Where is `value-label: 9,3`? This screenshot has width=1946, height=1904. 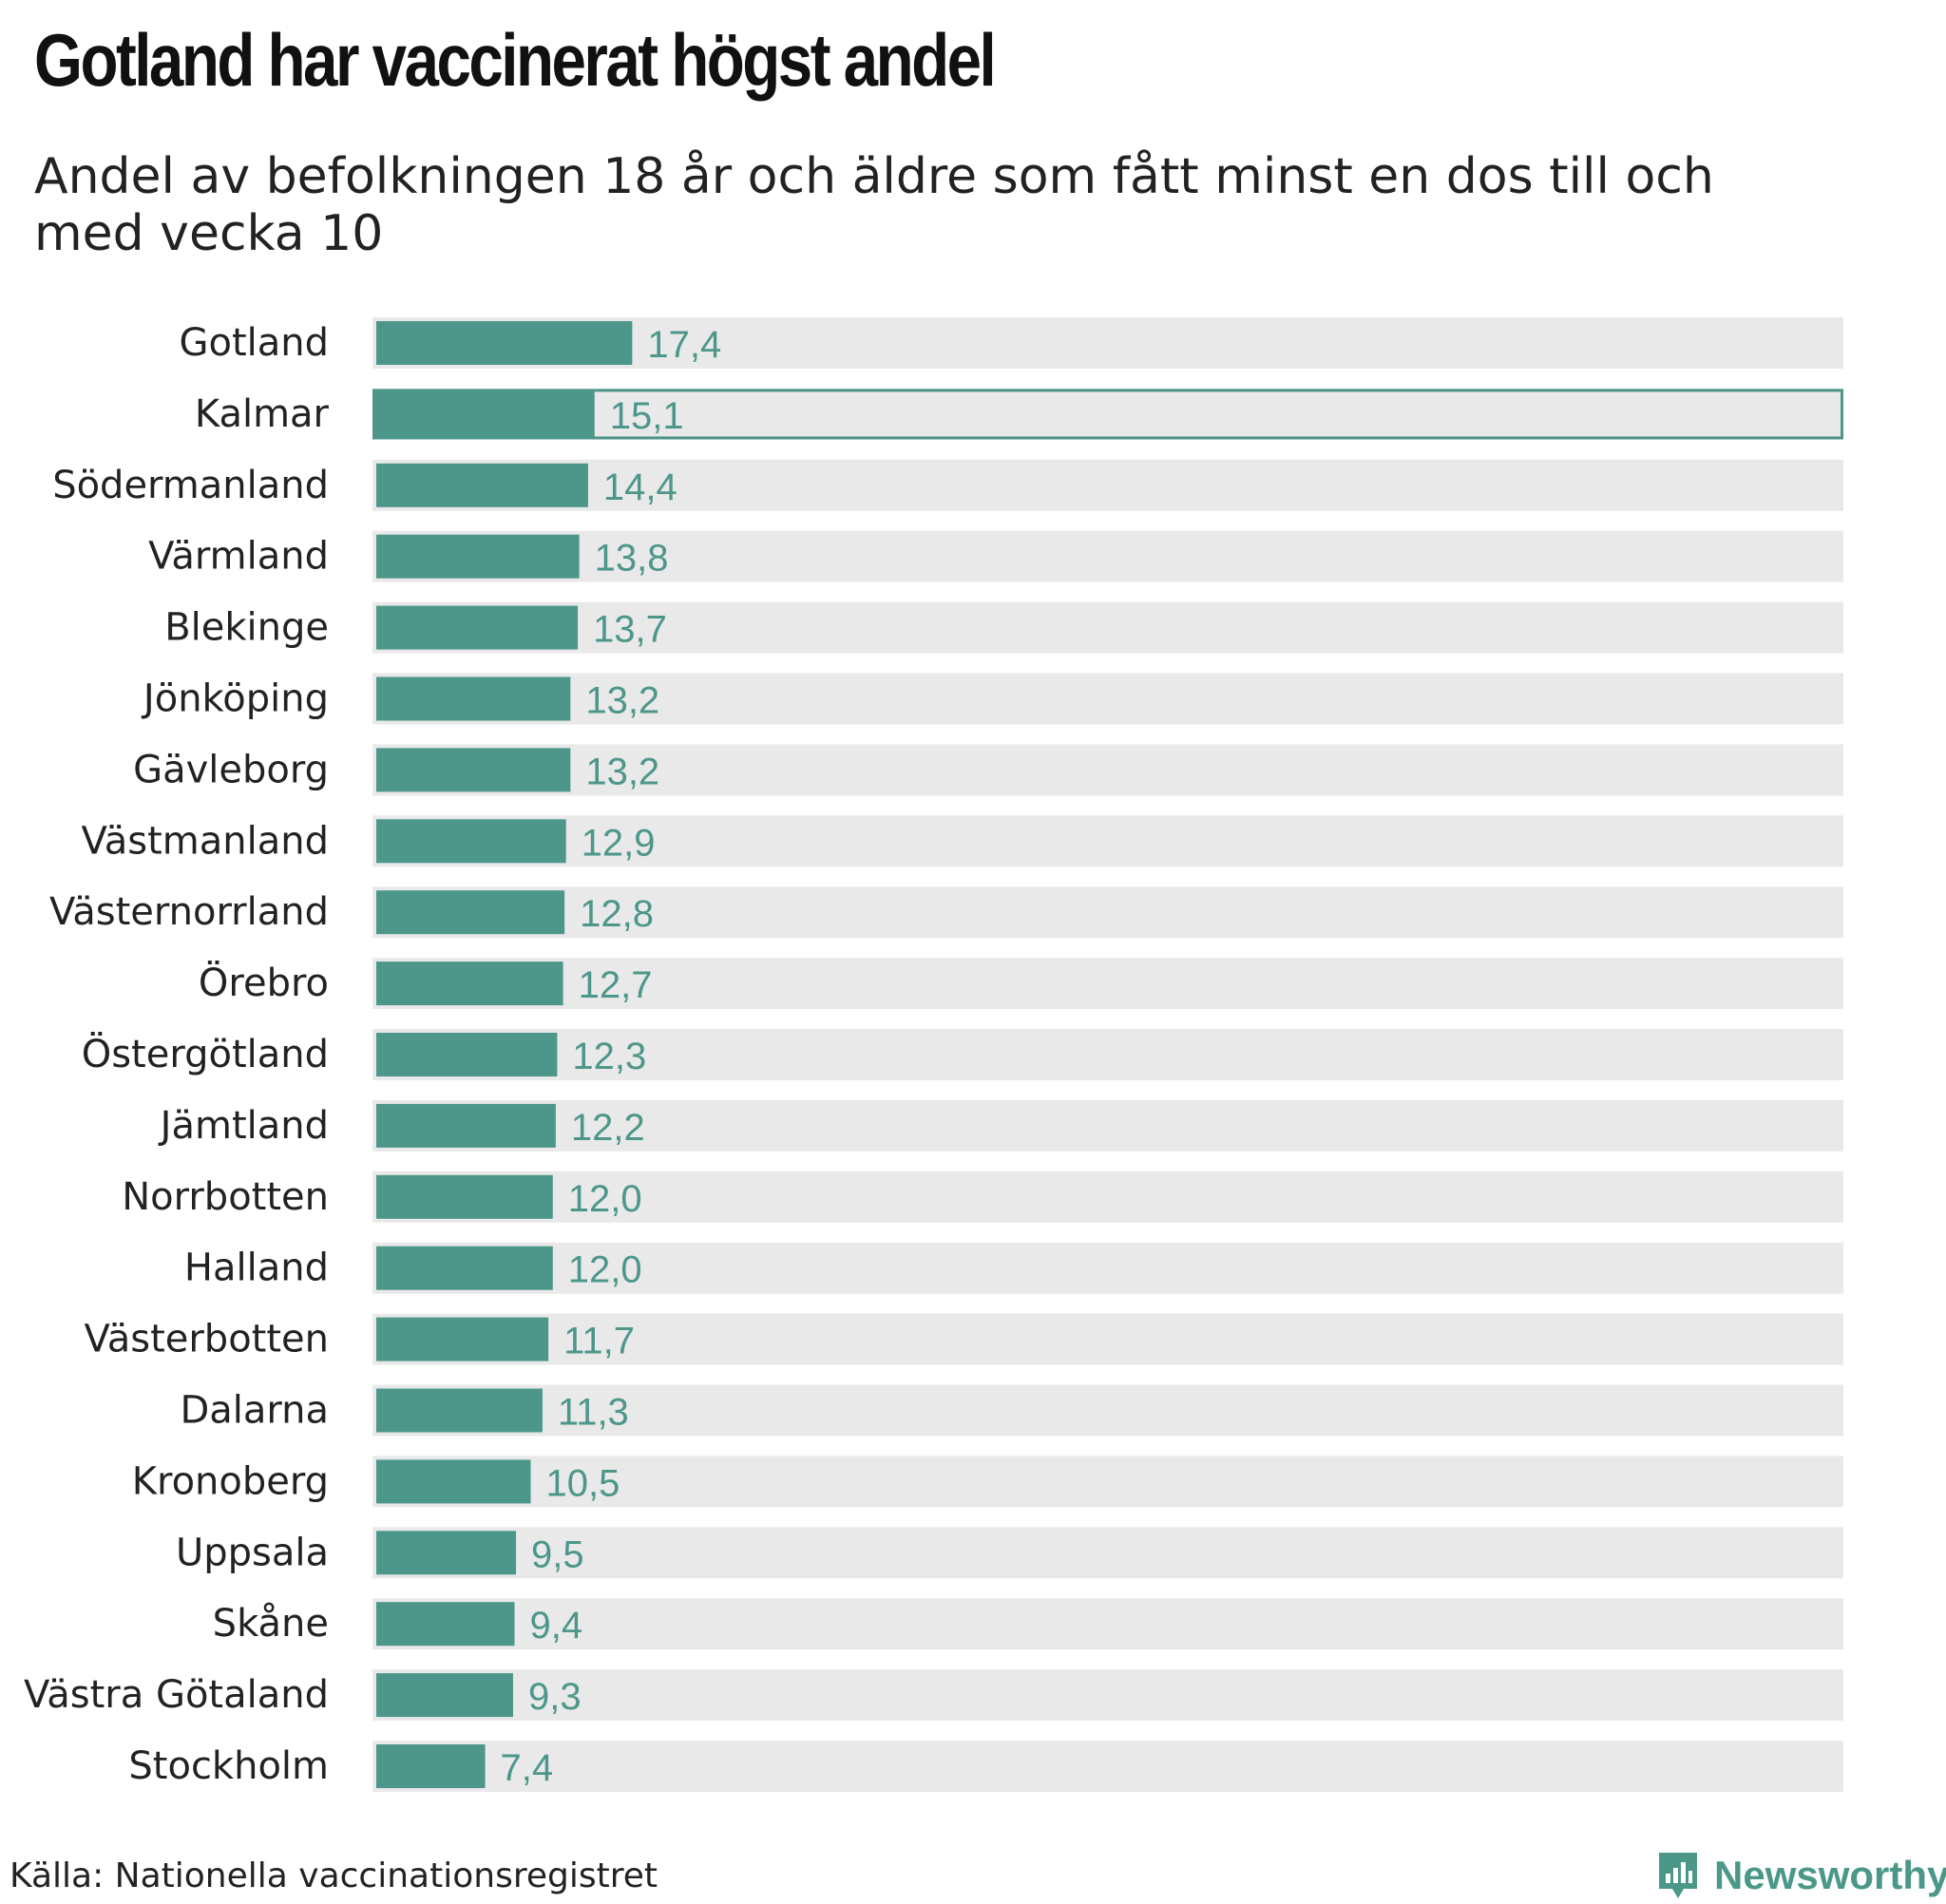 value-label: 9,3 is located at coordinates (555, 1697).